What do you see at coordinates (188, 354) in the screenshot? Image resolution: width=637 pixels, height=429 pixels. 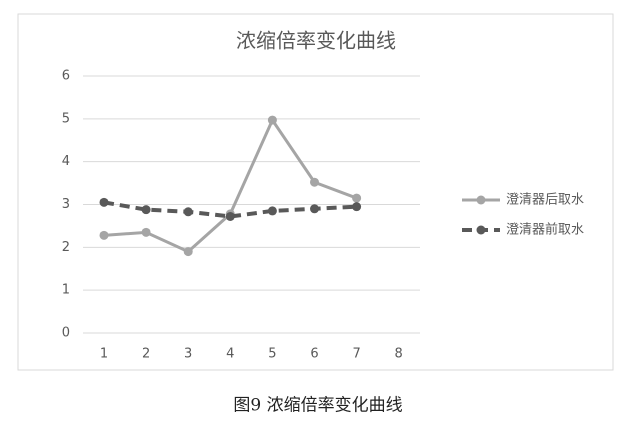 I see `x-tick-label: 3` at bounding box center [188, 354].